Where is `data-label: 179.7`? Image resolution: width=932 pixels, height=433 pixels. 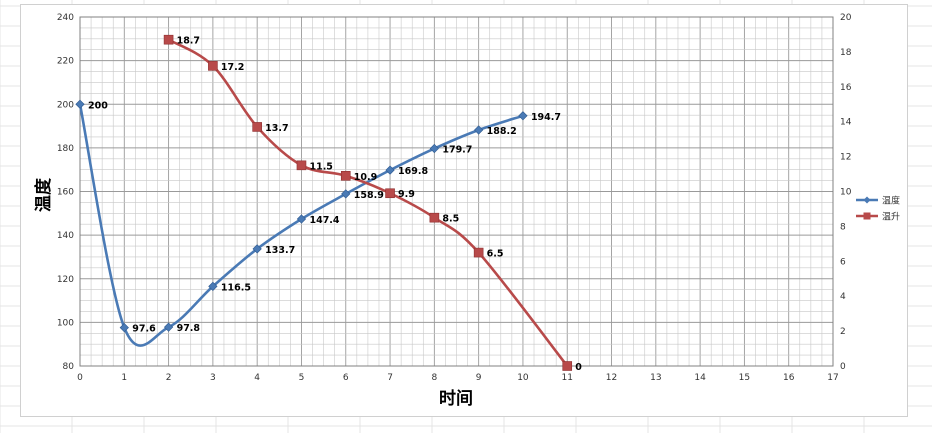 data-label: 179.7 is located at coordinates (457, 150).